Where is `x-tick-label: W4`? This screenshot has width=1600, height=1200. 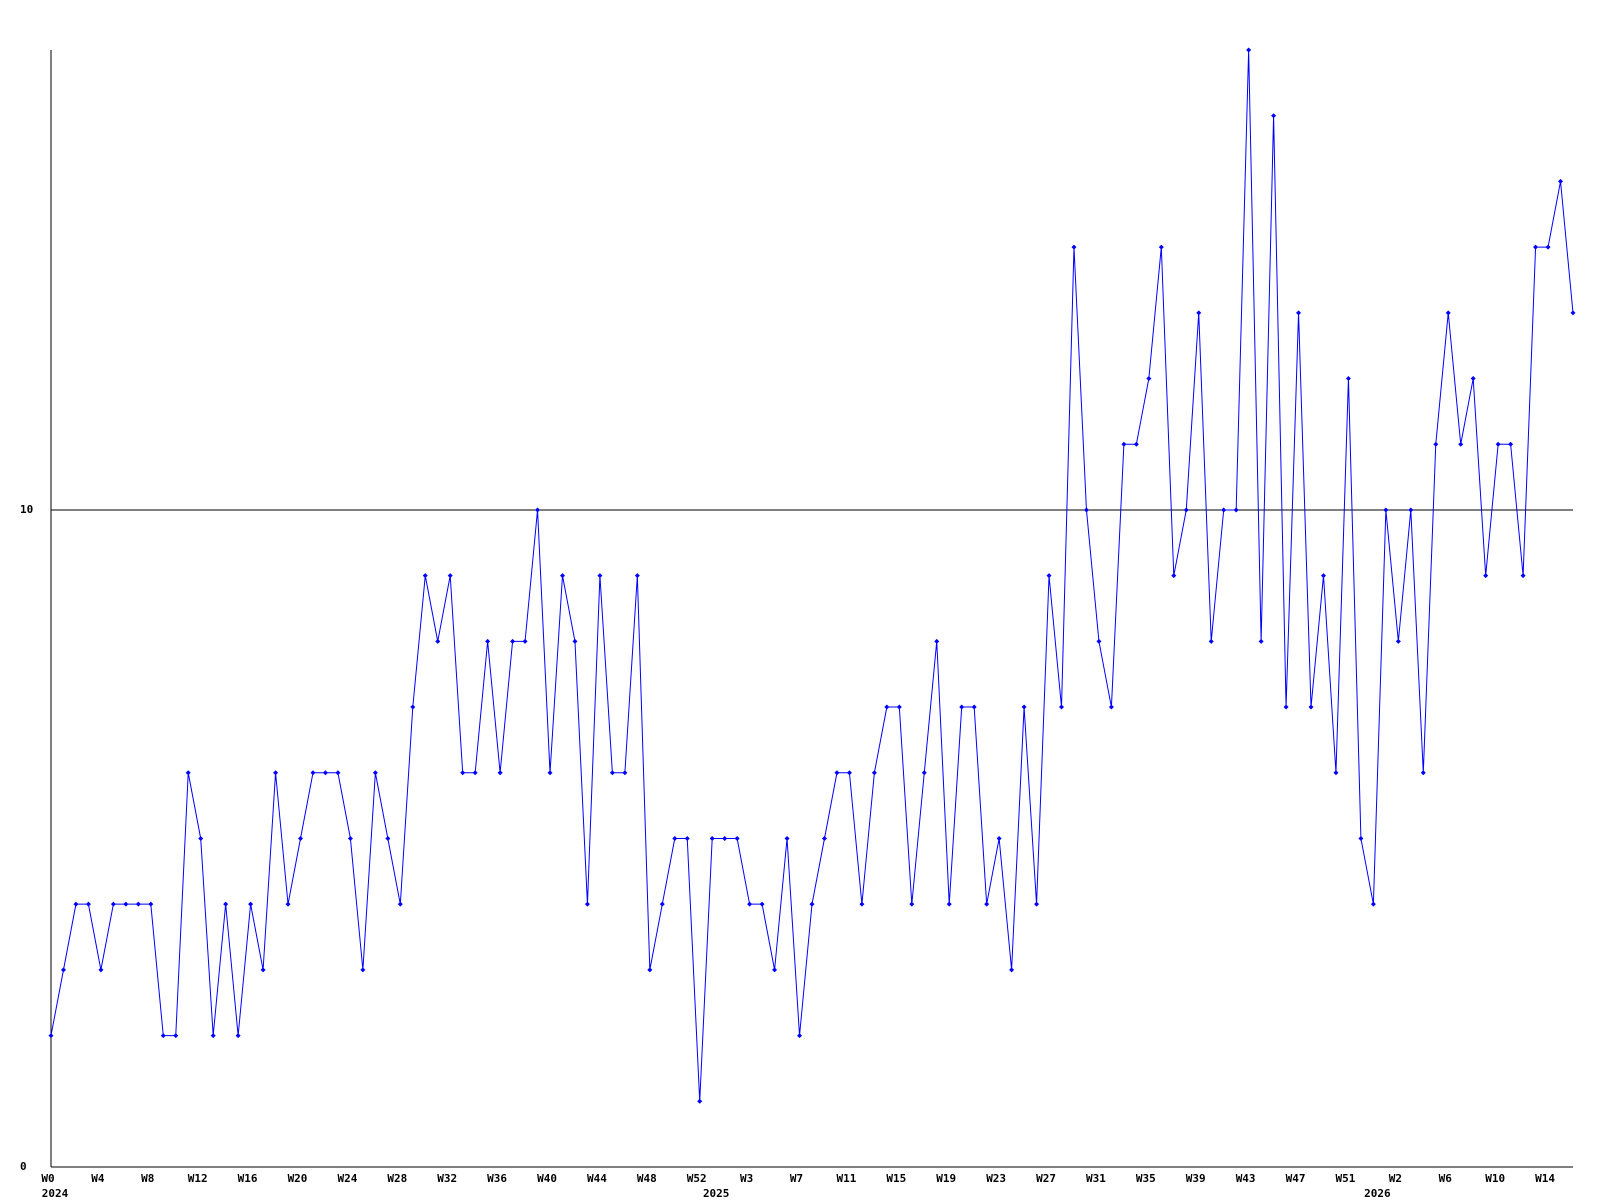 x-tick-label: W4 is located at coordinates (98, 1178).